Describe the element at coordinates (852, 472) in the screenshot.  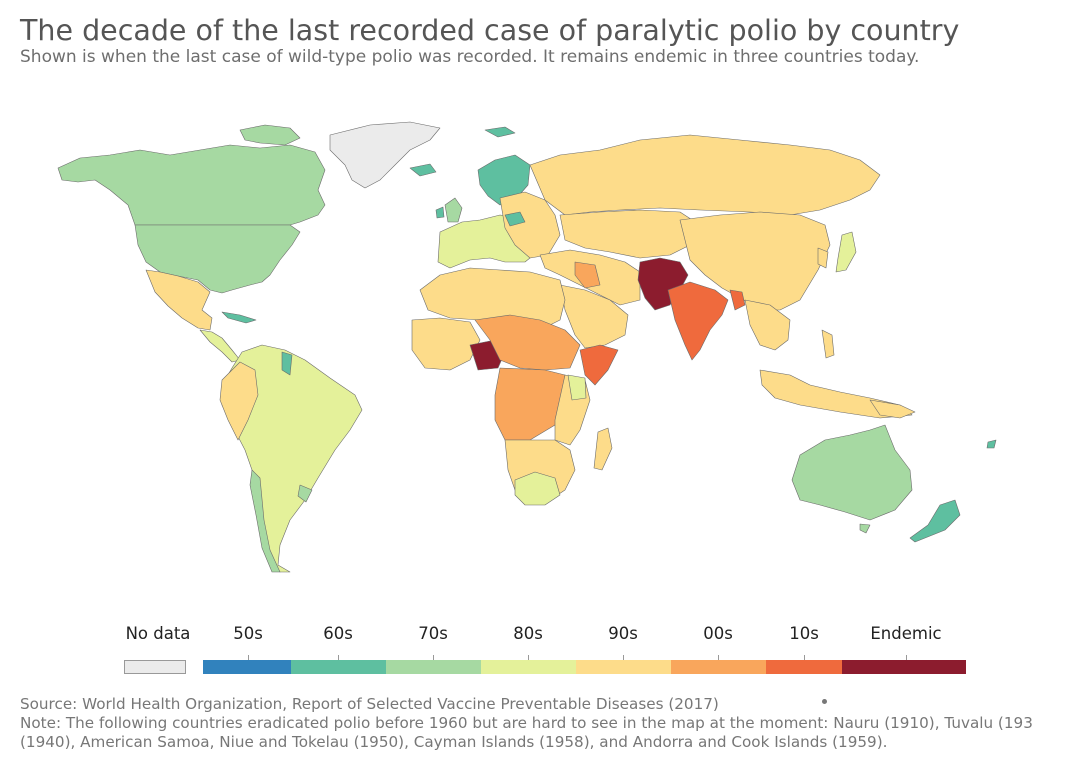
I see `region-australia` at that location.